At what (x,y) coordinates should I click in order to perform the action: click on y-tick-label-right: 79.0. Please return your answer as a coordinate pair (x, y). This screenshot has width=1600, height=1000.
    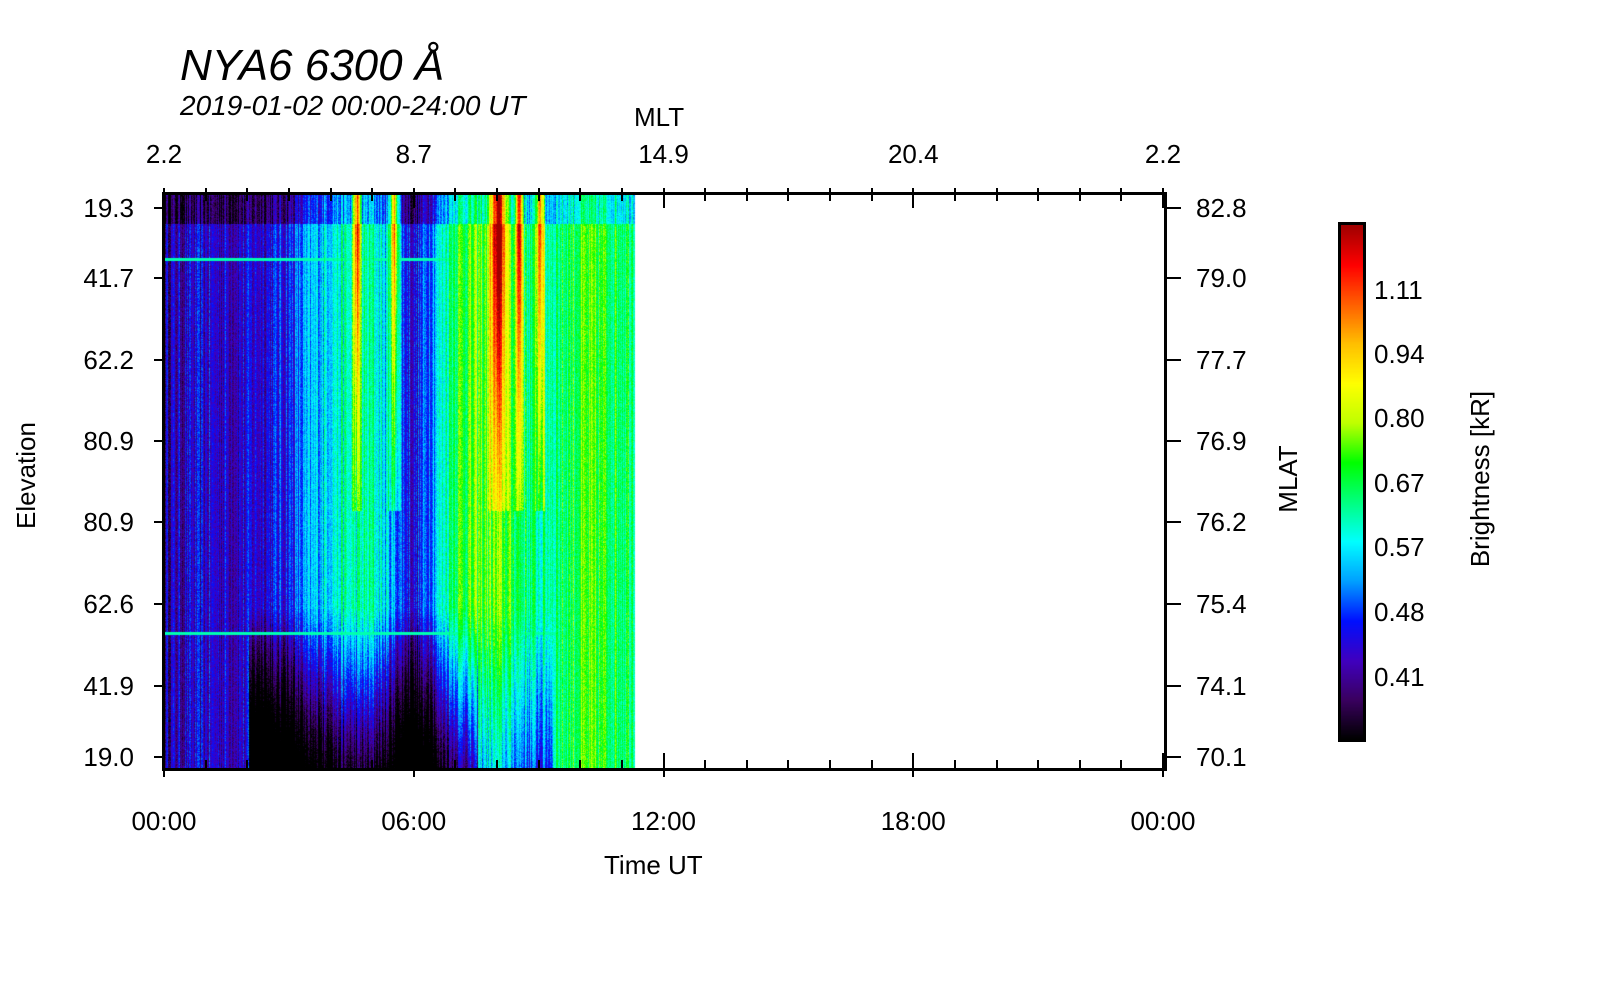
    Looking at the image, I should click on (1221, 278).